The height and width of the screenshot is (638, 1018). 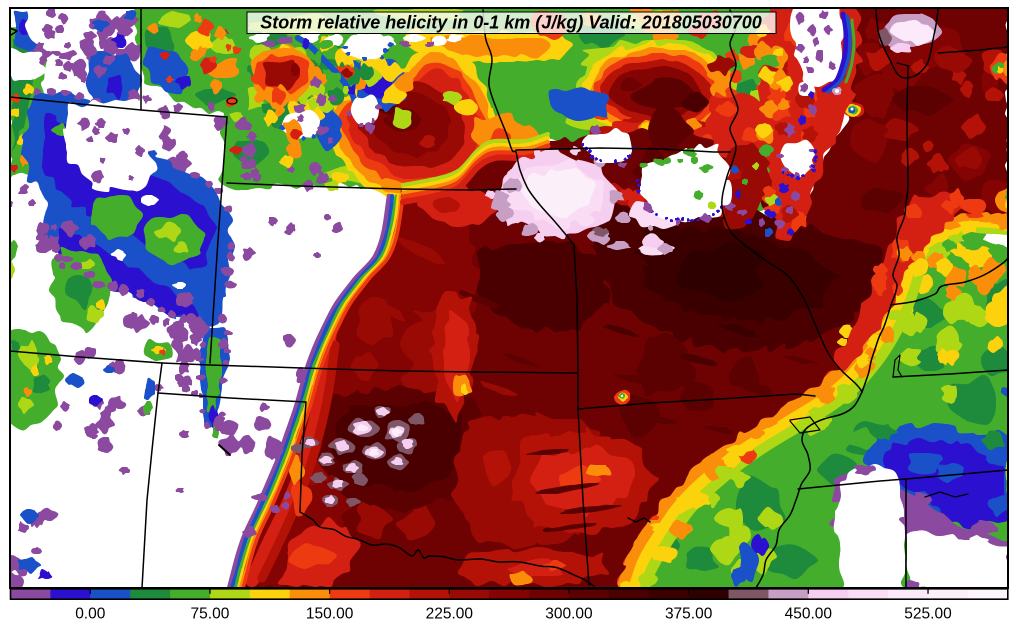 I want to click on svg-text: 75.00, so click(x=210, y=614).